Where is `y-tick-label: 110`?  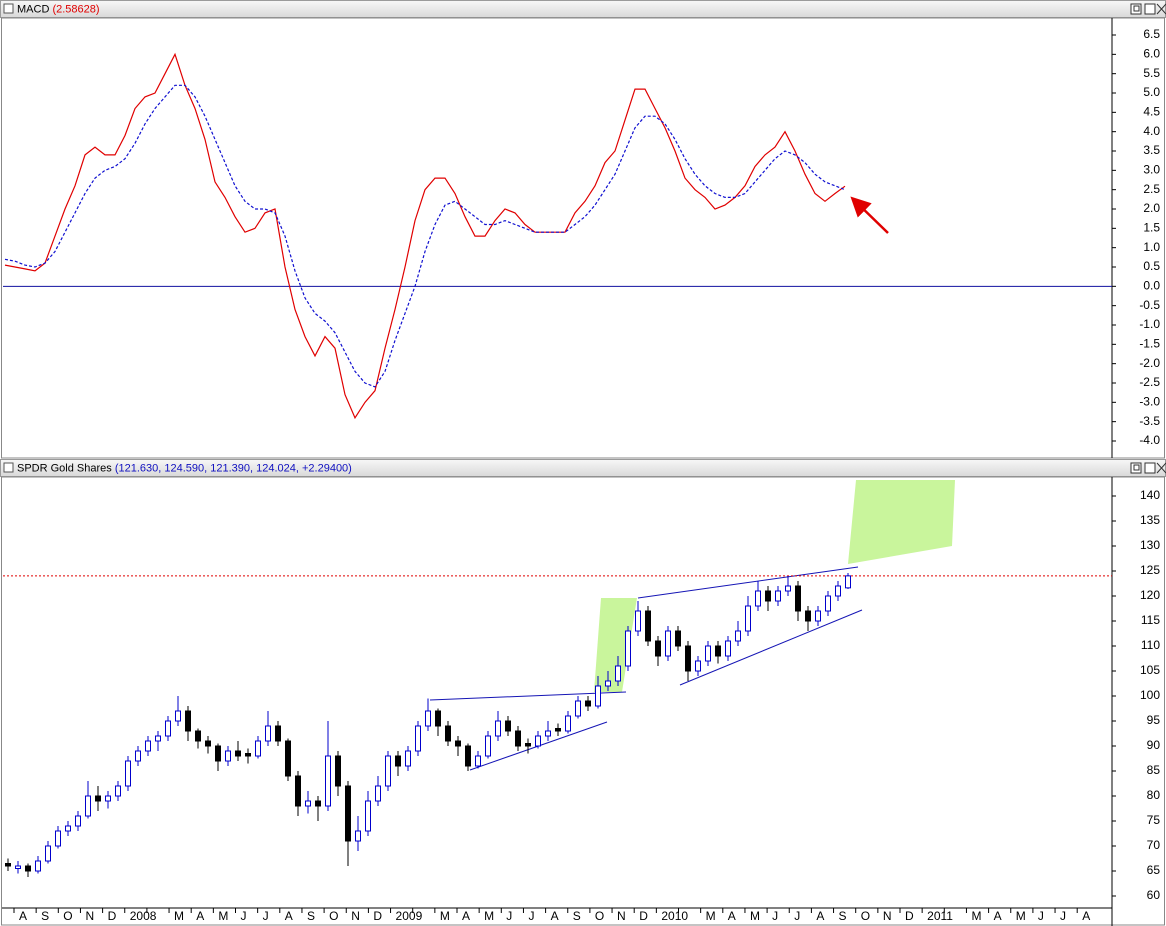 y-tick-label: 110 is located at coordinates (1150, 645).